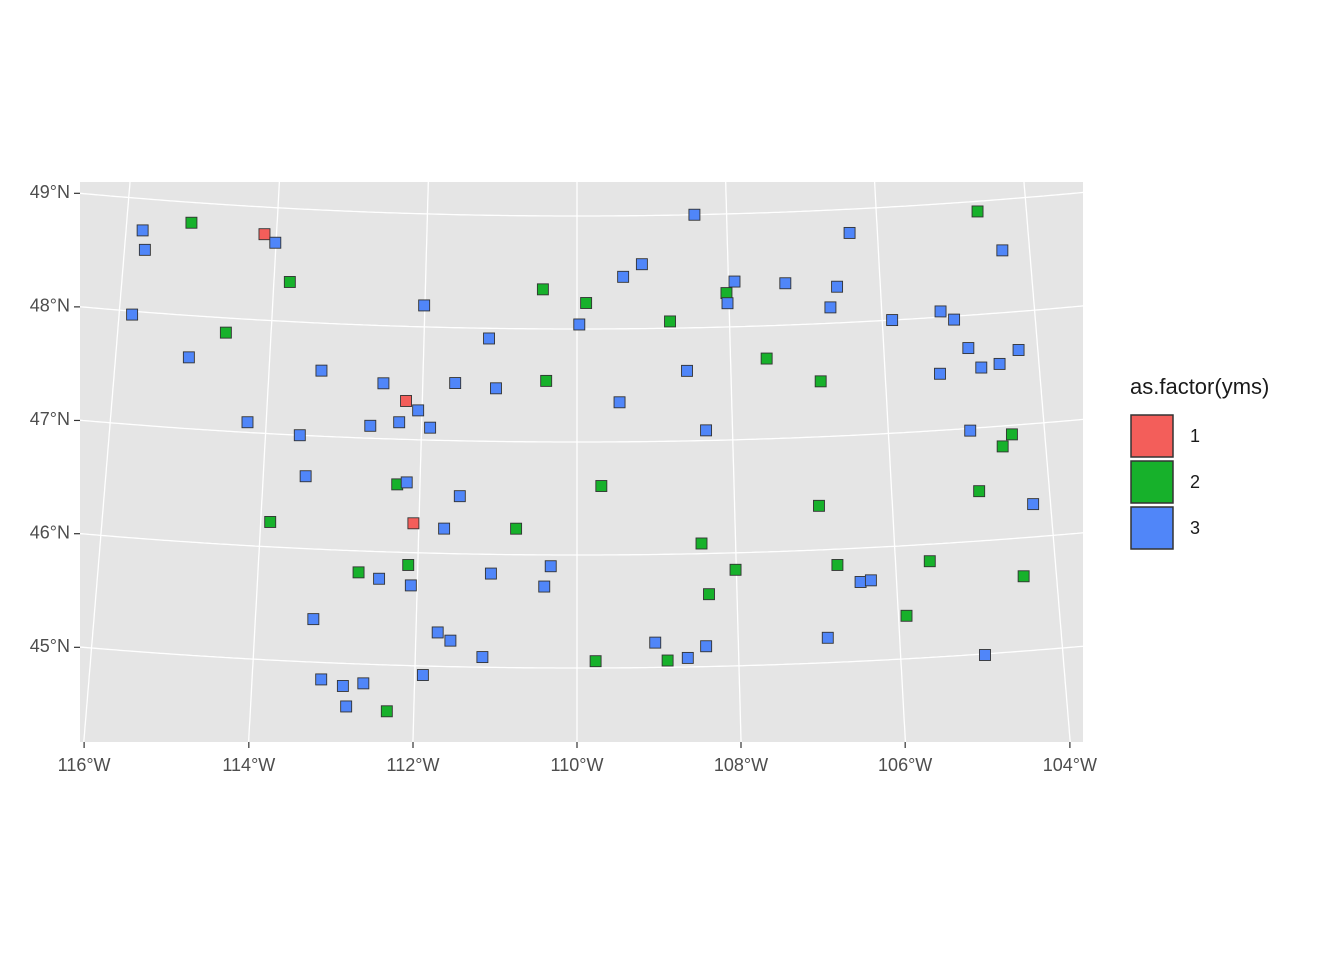 The height and width of the screenshot is (960, 1344). What do you see at coordinates (1199, 386) in the screenshot?
I see `legend-title: as.factor(yms)` at bounding box center [1199, 386].